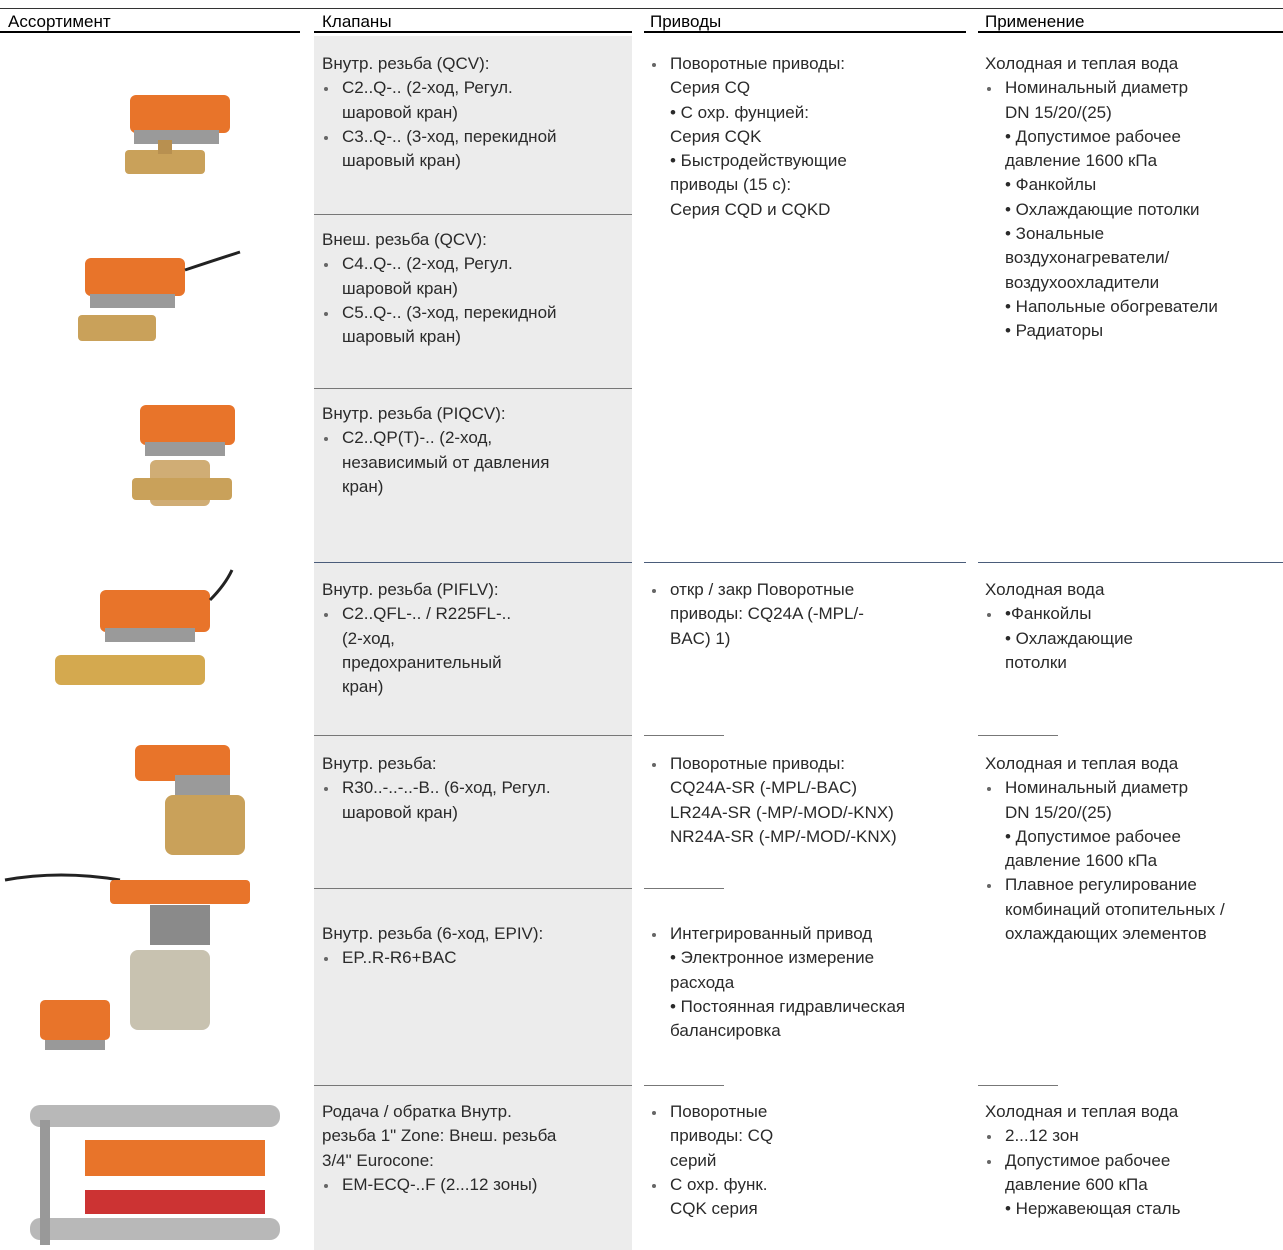 The width and height of the screenshot is (1283, 1250). Describe the element at coordinates (432, 958) in the screenshot. I see `text-line: EP..R-R6+BAC` at that location.